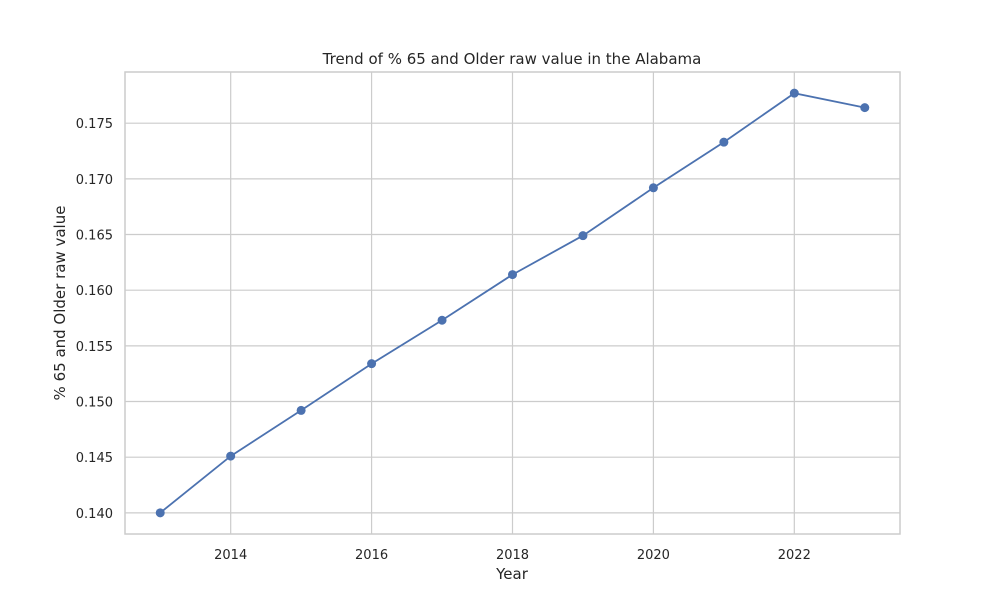 The width and height of the screenshot is (1000, 600). Describe the element at coordinates (512, 574) in the screenshot. I see `x-axis-label: Year` at that location.